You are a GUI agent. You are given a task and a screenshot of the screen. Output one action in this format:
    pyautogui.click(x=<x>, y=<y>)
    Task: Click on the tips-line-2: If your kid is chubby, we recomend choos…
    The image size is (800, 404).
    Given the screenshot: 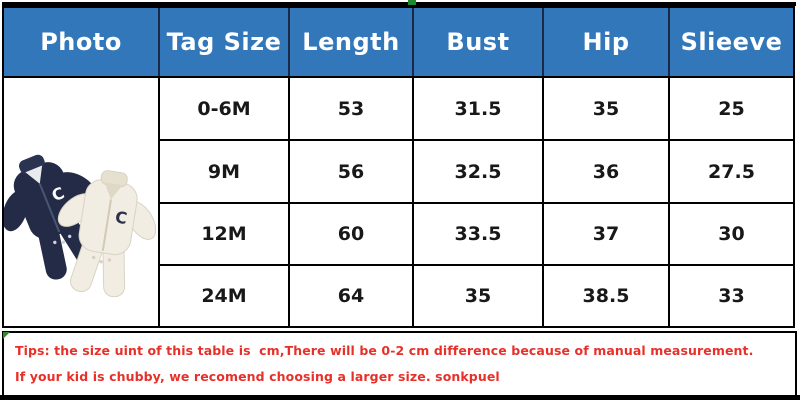 What is the action you would take?
    pyautogui.click(x=257, y=376)
    